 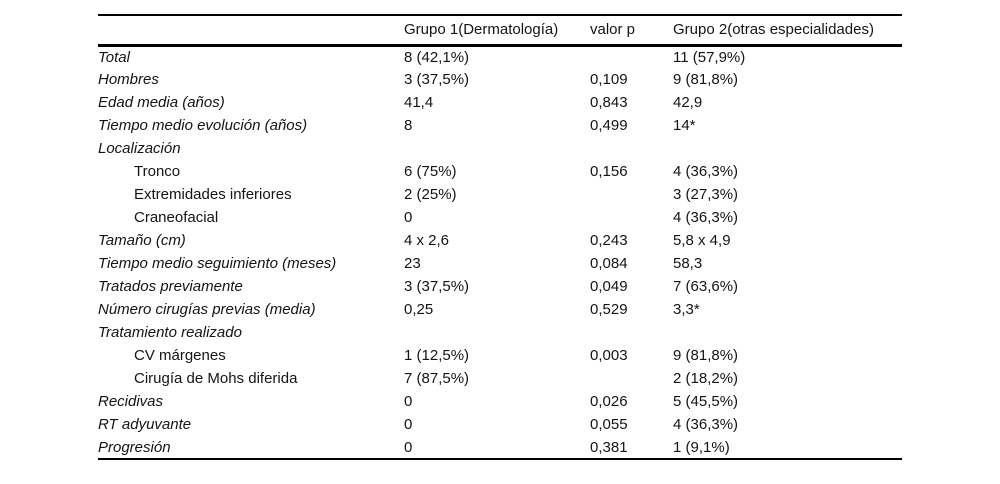 I want to click on p-value: 0,084, so click(x=609, y=263).